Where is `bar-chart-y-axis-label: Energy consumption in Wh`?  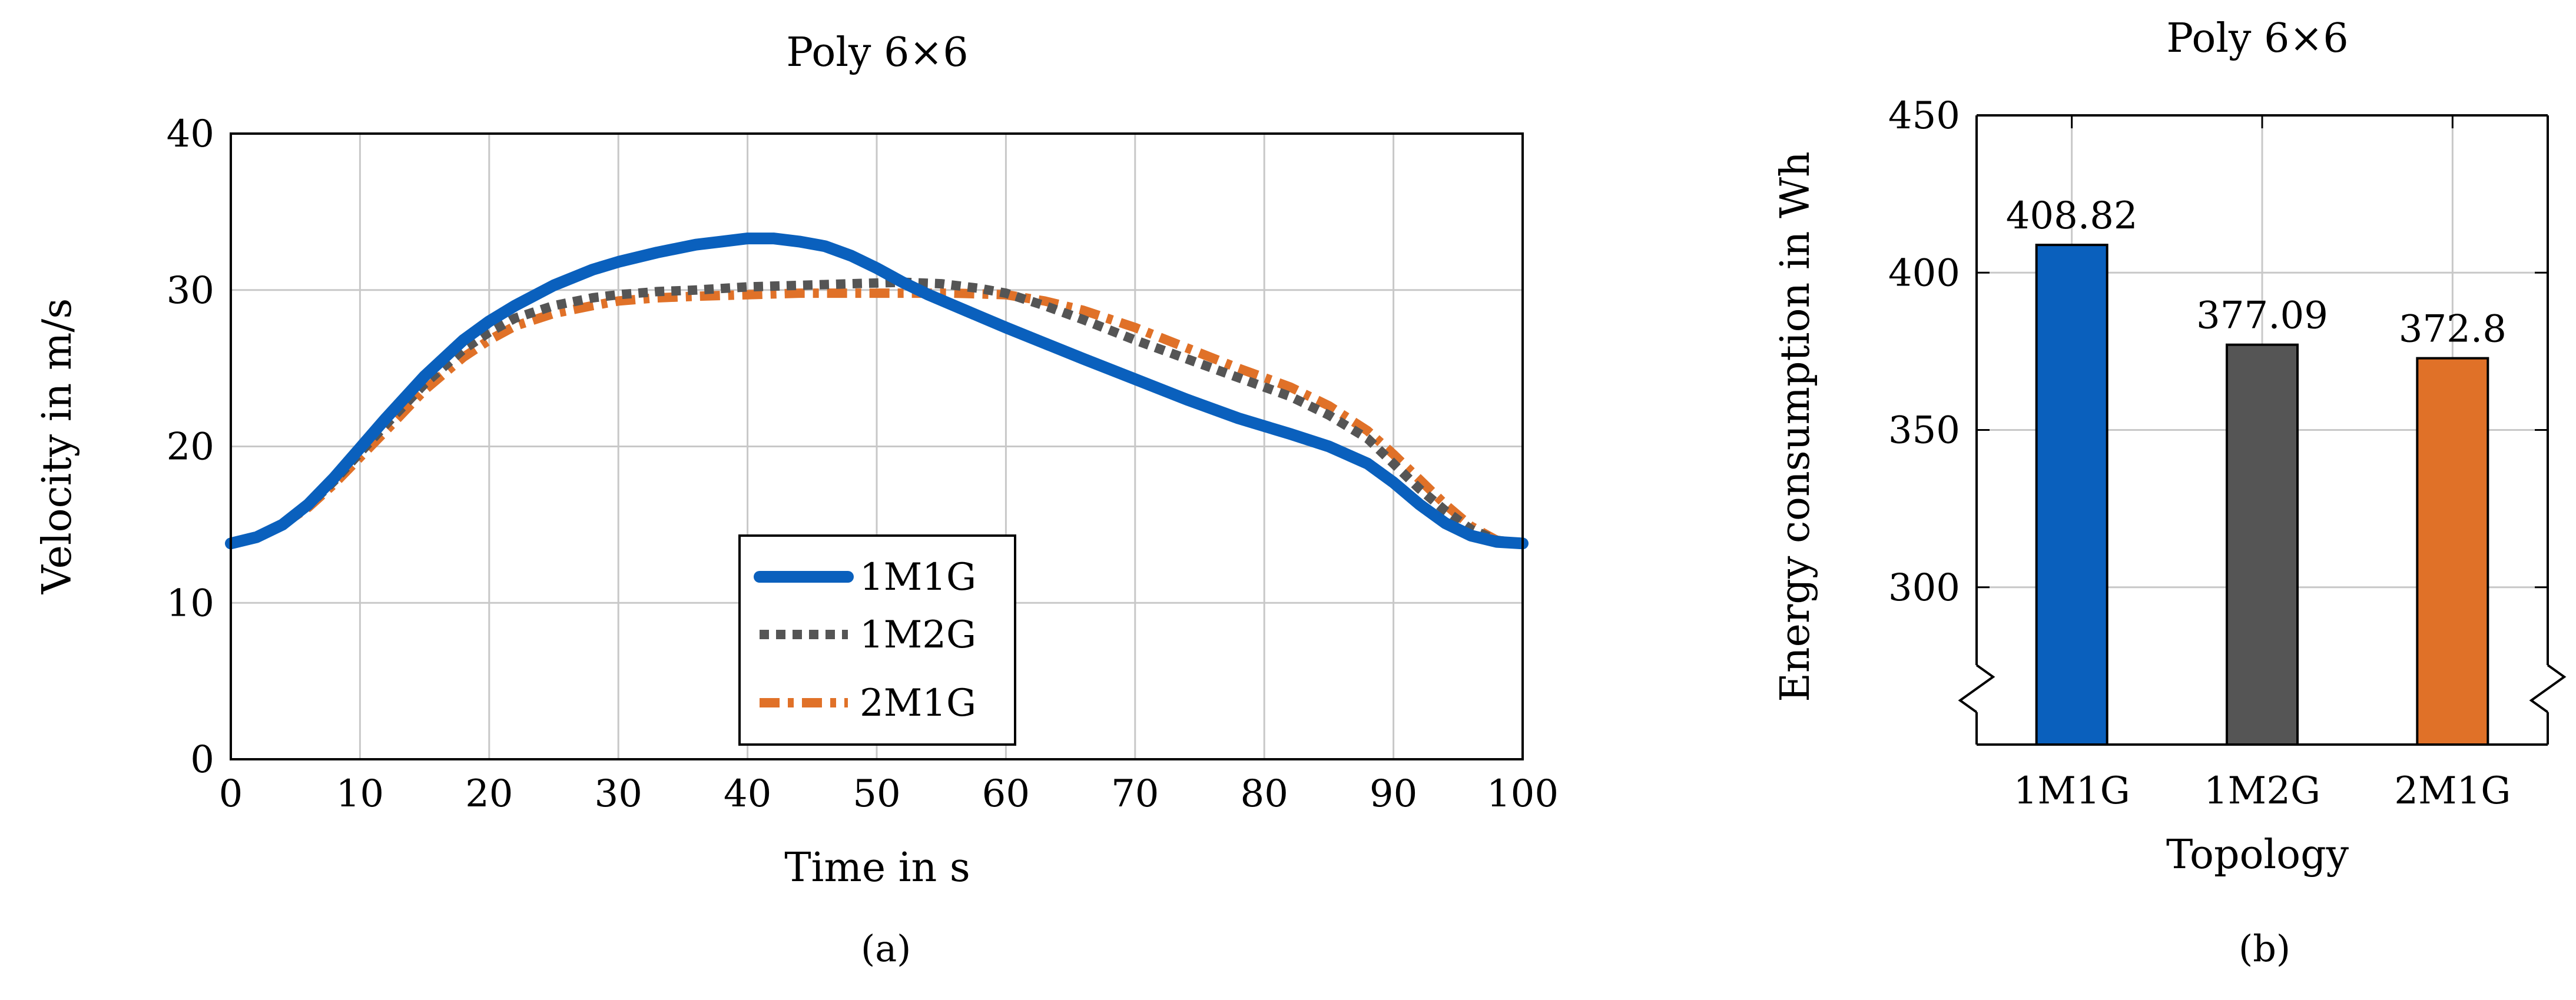 bar-chart-y-axis-label: Energy consumption in Wh is located at coordinates (1795, 426).